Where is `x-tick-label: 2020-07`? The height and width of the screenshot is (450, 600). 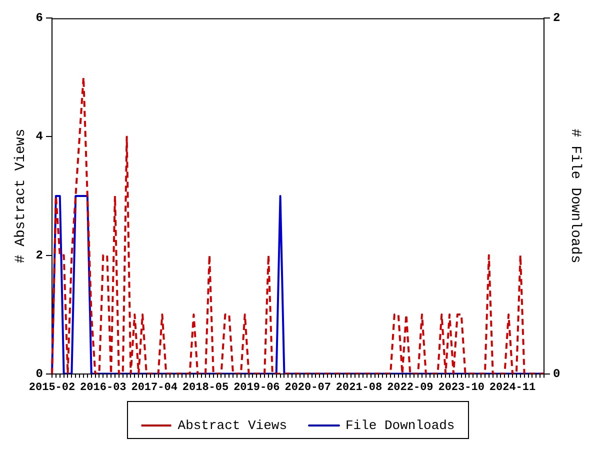 x-tick-label: 2020-07 is located at coordinates (307, 388).